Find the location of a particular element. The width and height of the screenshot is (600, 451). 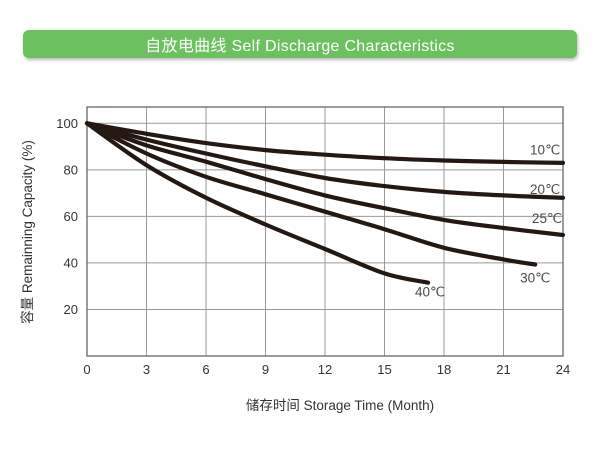

chart-title: 自放电曲线 Self Discharge Characteristics is located at coordinates (300, 46).